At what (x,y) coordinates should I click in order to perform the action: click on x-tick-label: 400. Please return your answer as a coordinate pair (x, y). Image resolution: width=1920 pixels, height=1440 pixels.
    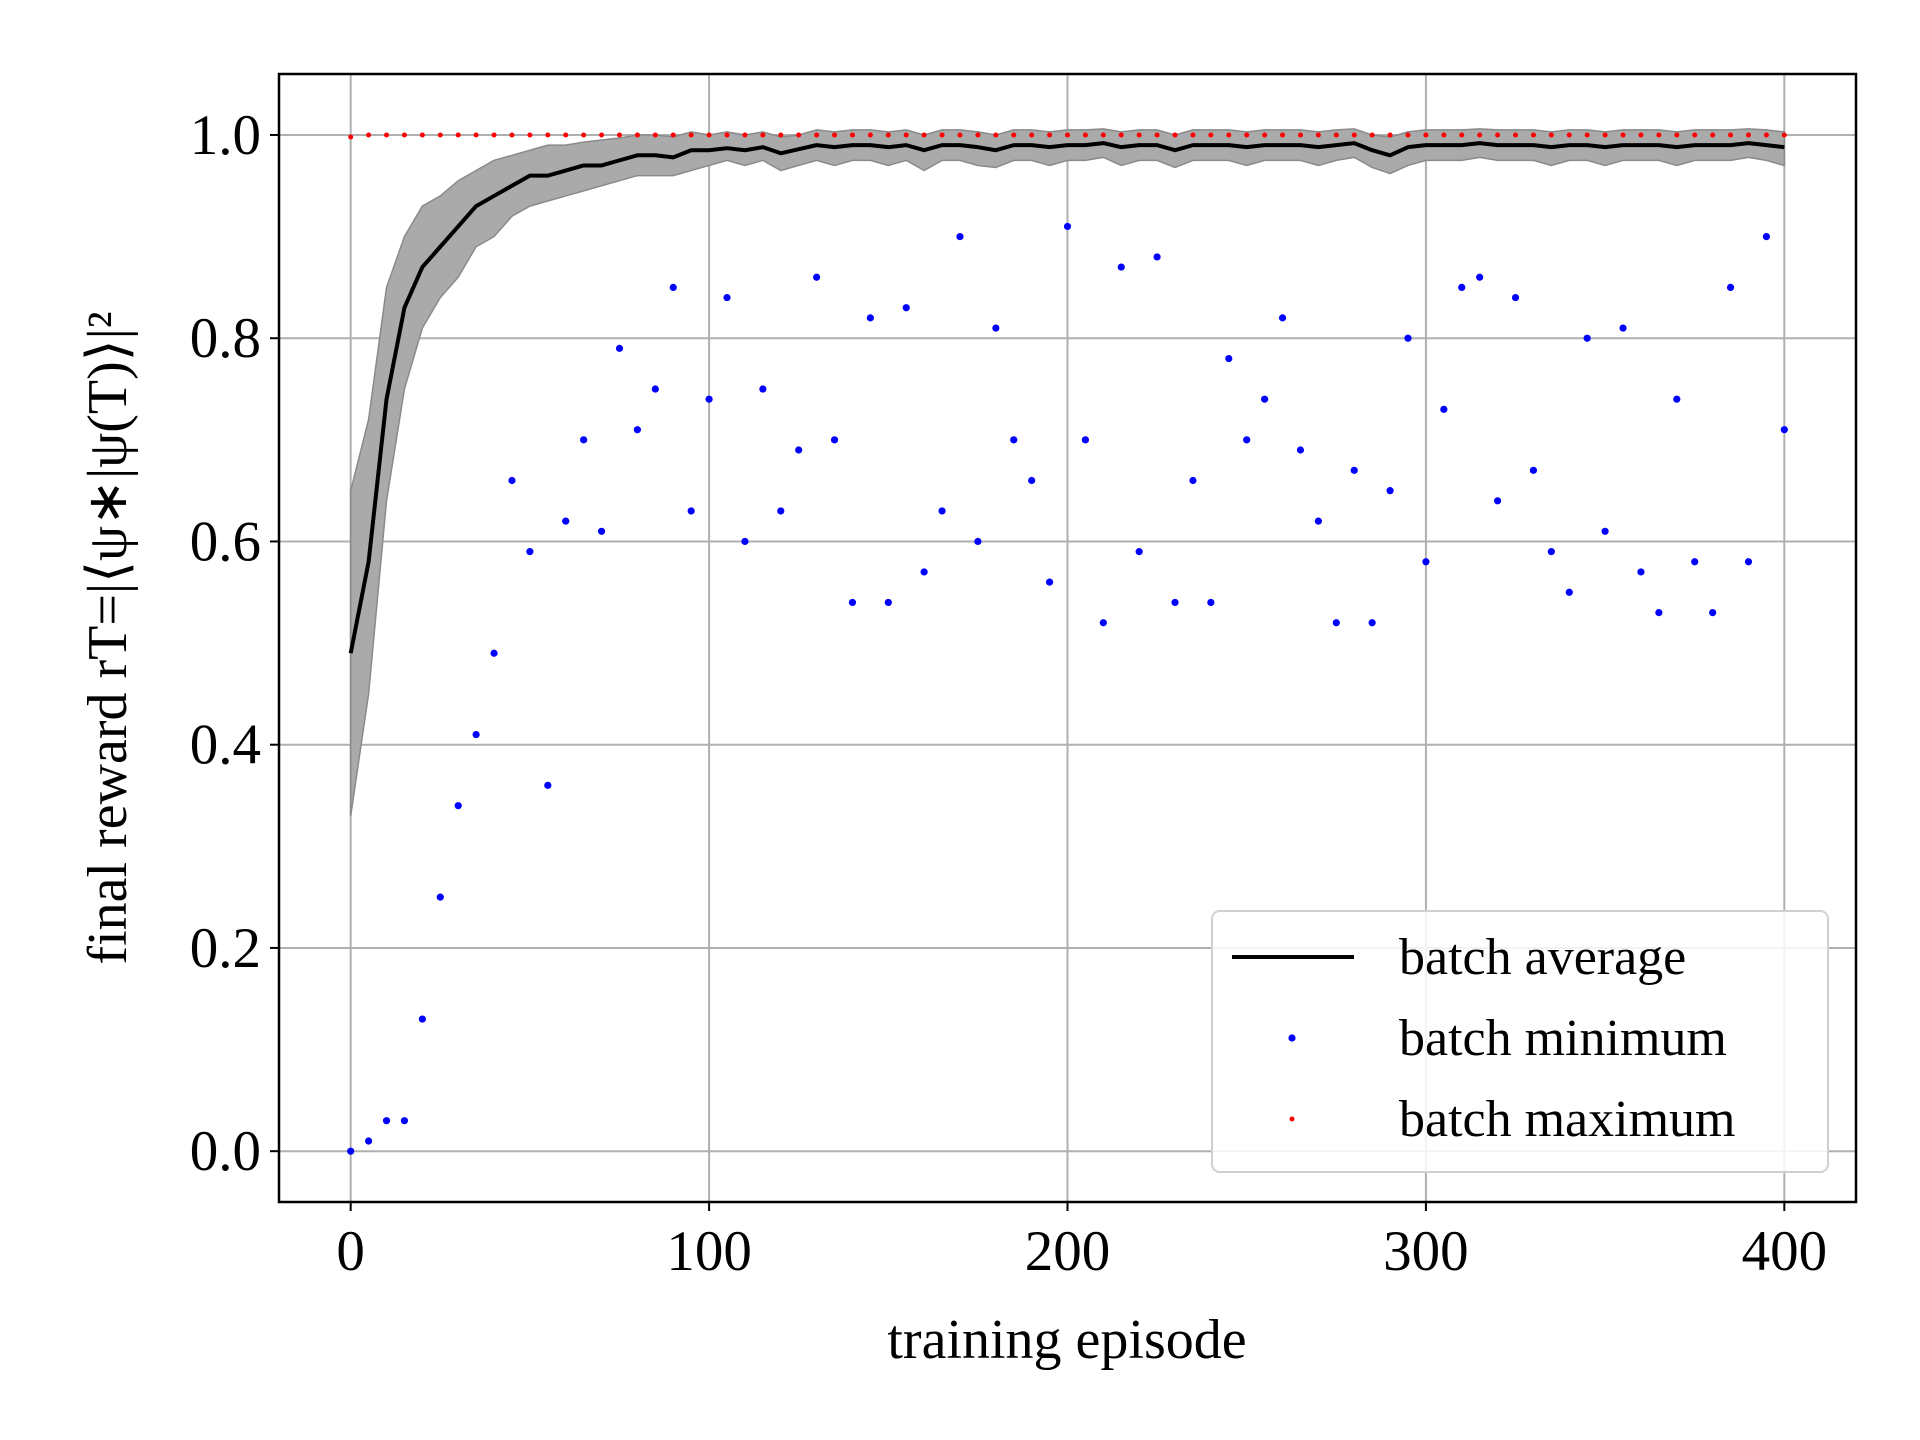
    Looking at the image, I should click on (1785, 1251).